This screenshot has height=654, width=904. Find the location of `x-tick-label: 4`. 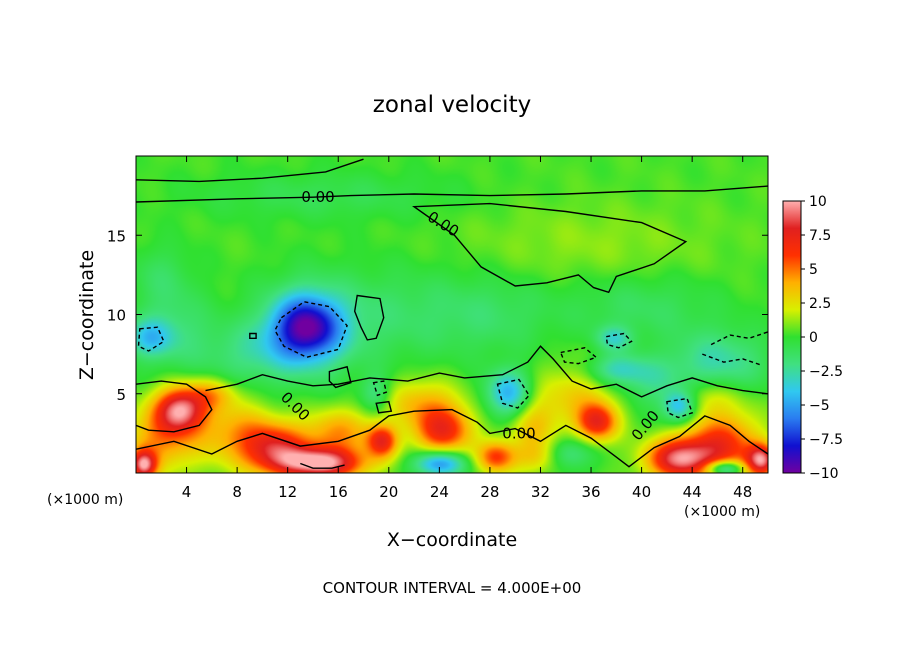

x-tick-label: 4 is located at coordinates (187, 492).